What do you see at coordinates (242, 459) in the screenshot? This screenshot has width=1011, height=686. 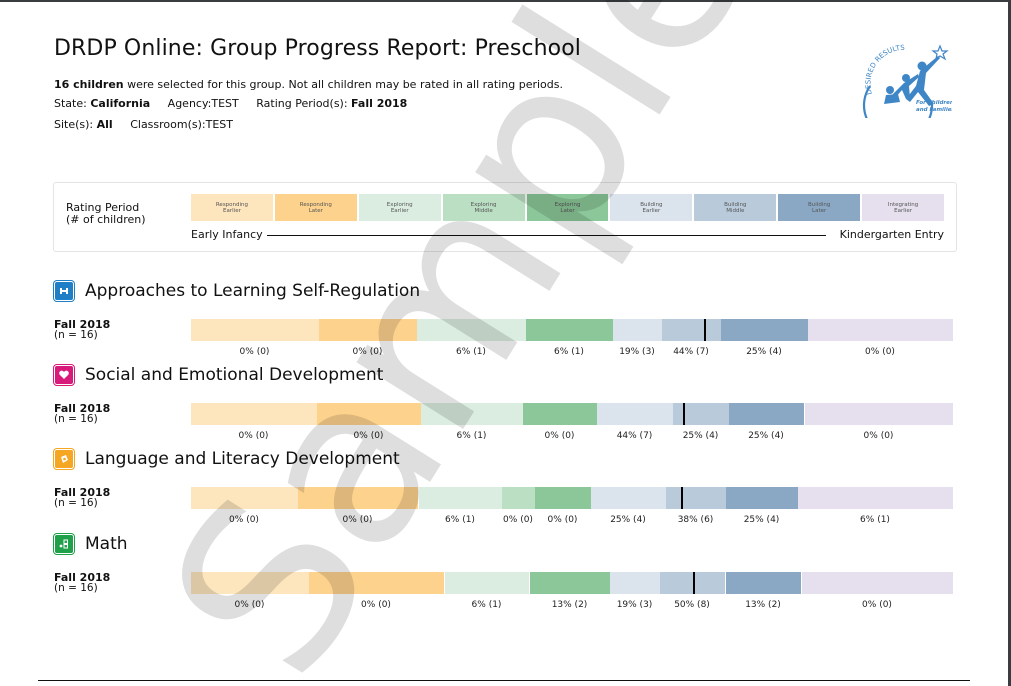 I see `section-title-text: Language and Literacy Development` at bounding box center [242, 459].